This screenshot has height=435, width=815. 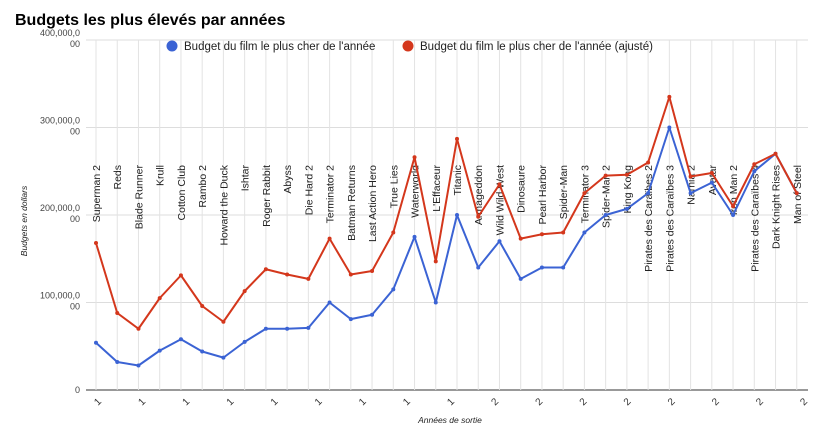 What do you see at coordinates (352, 203) in the screenshot?
I see `category-label: Batman Returns` at bounding box center [352, 203].